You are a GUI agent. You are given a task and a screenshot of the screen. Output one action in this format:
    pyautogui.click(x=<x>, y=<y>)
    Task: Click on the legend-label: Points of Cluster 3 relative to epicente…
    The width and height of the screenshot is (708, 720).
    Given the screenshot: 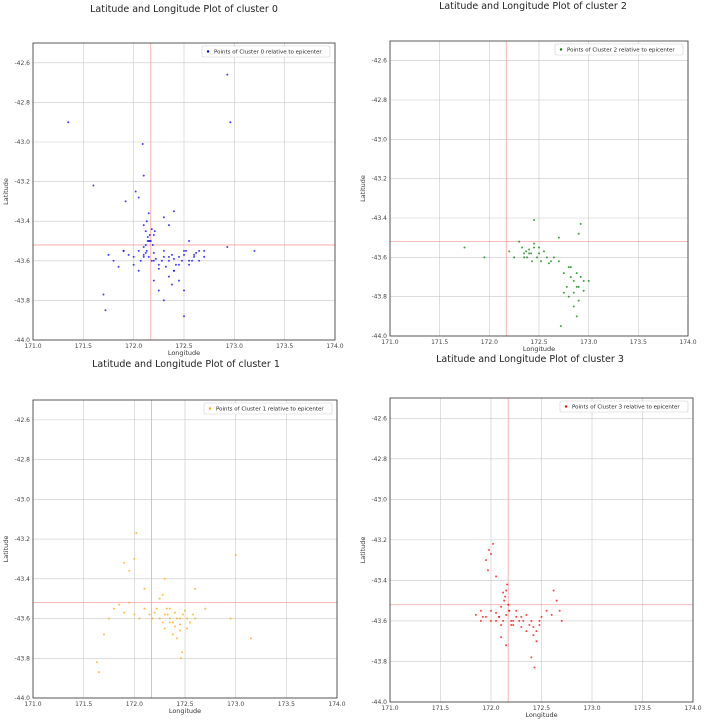 What is the action you would take?
    pyautogui.click(x=626, y=408)
    